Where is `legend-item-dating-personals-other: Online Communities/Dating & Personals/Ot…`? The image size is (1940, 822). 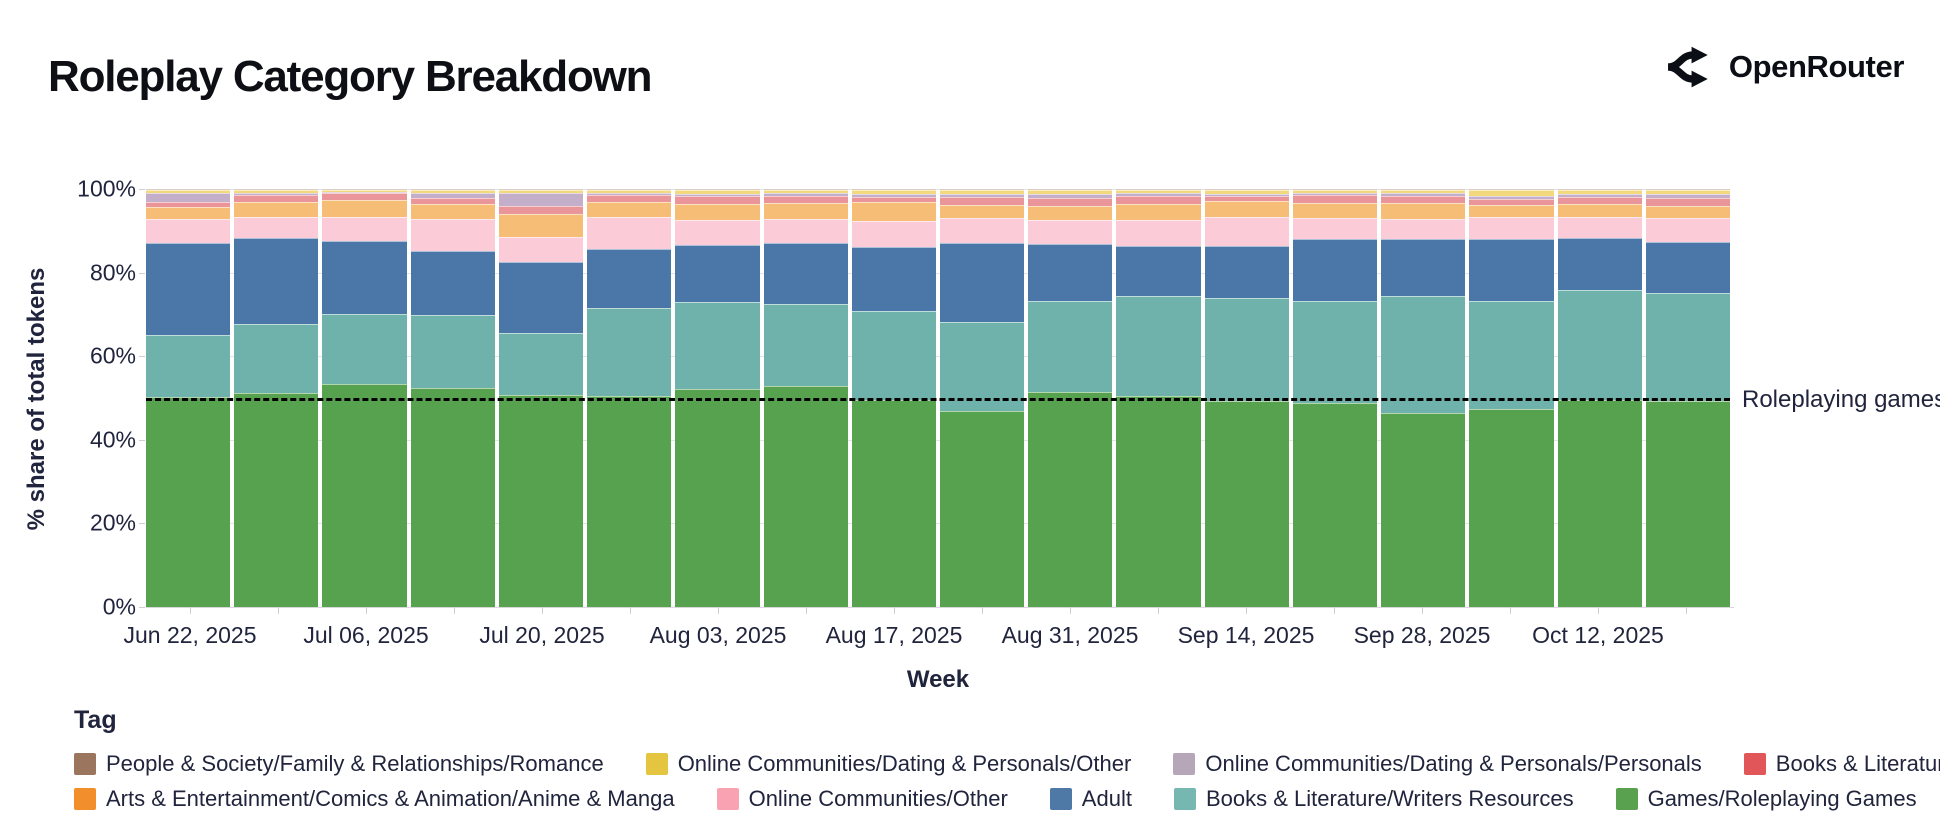 legend-item-dating-personals-other: Online Communities/Dating & Personals/Ot… is located at coordinates (888, 764).